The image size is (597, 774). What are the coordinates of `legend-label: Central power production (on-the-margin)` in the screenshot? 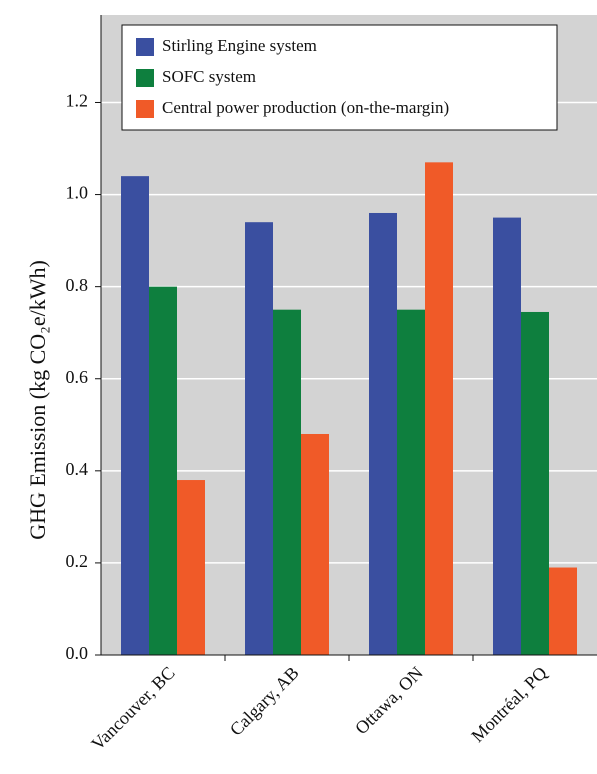 It's located at (305, 107).